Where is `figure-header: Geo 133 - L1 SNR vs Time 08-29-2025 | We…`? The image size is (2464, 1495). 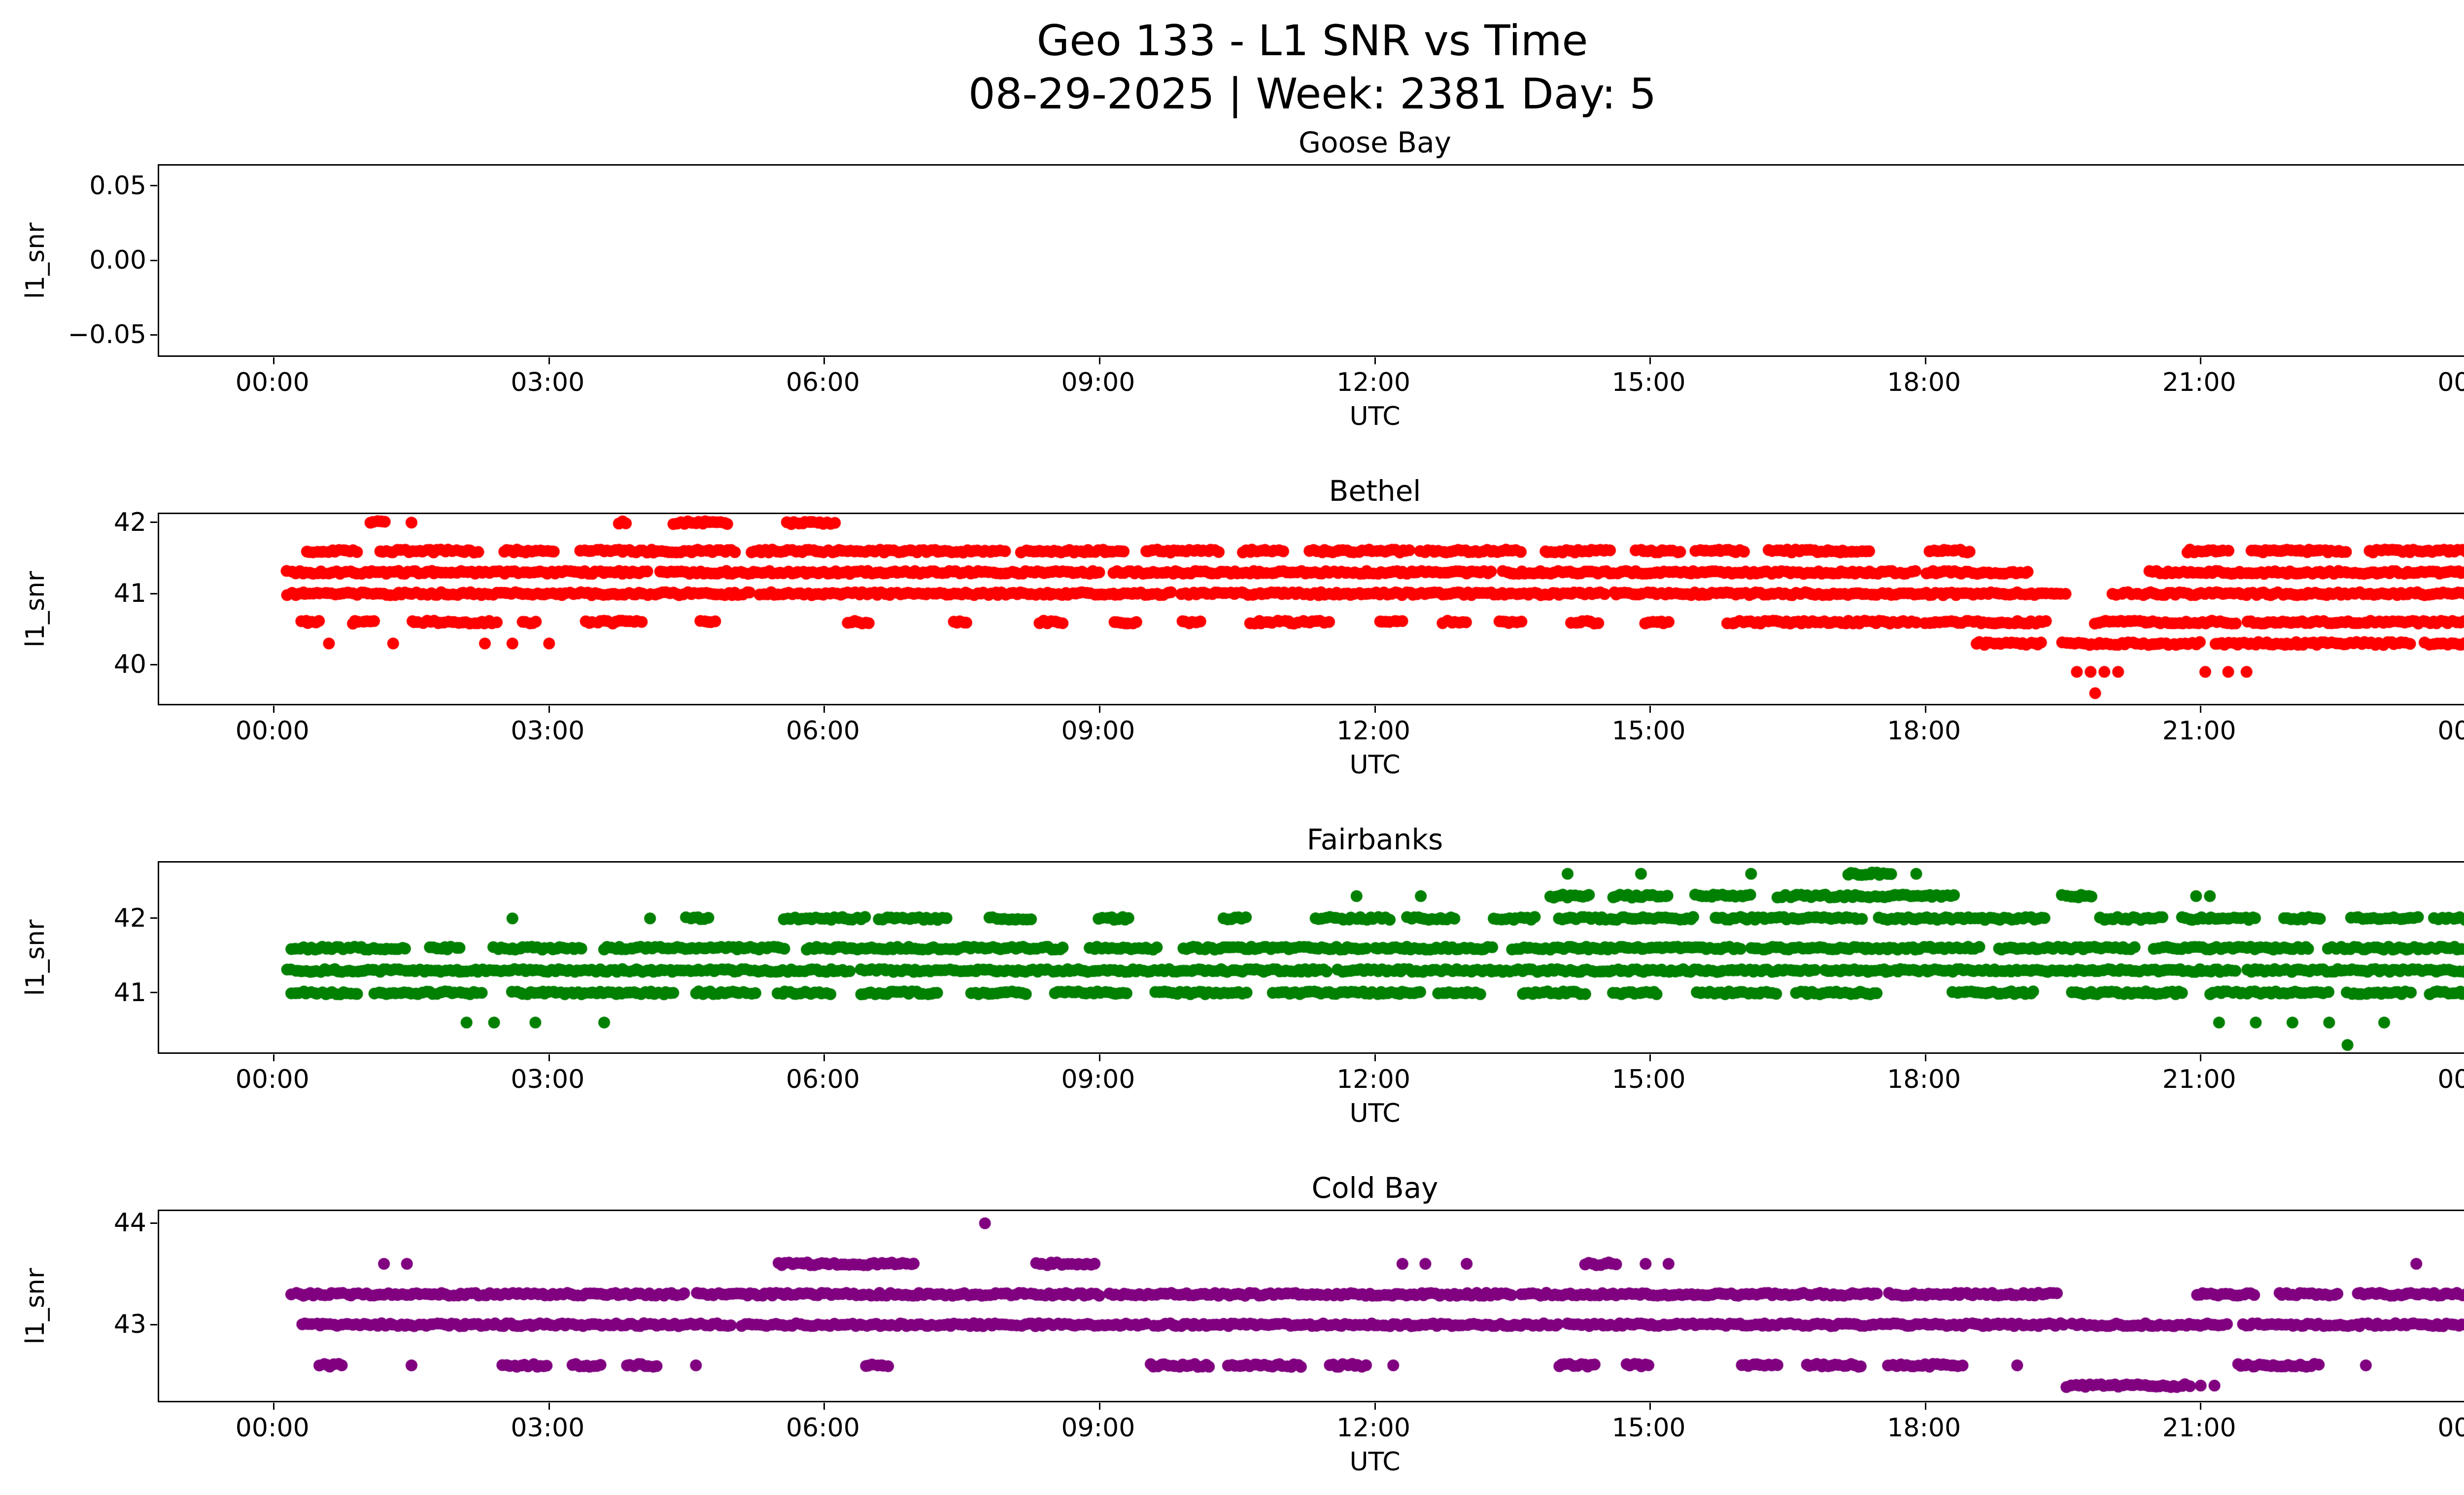 figure-header: Geo 133 - L1 SNR vs Time 08-29-2025 | We… is located at coordinates (1232, 68).